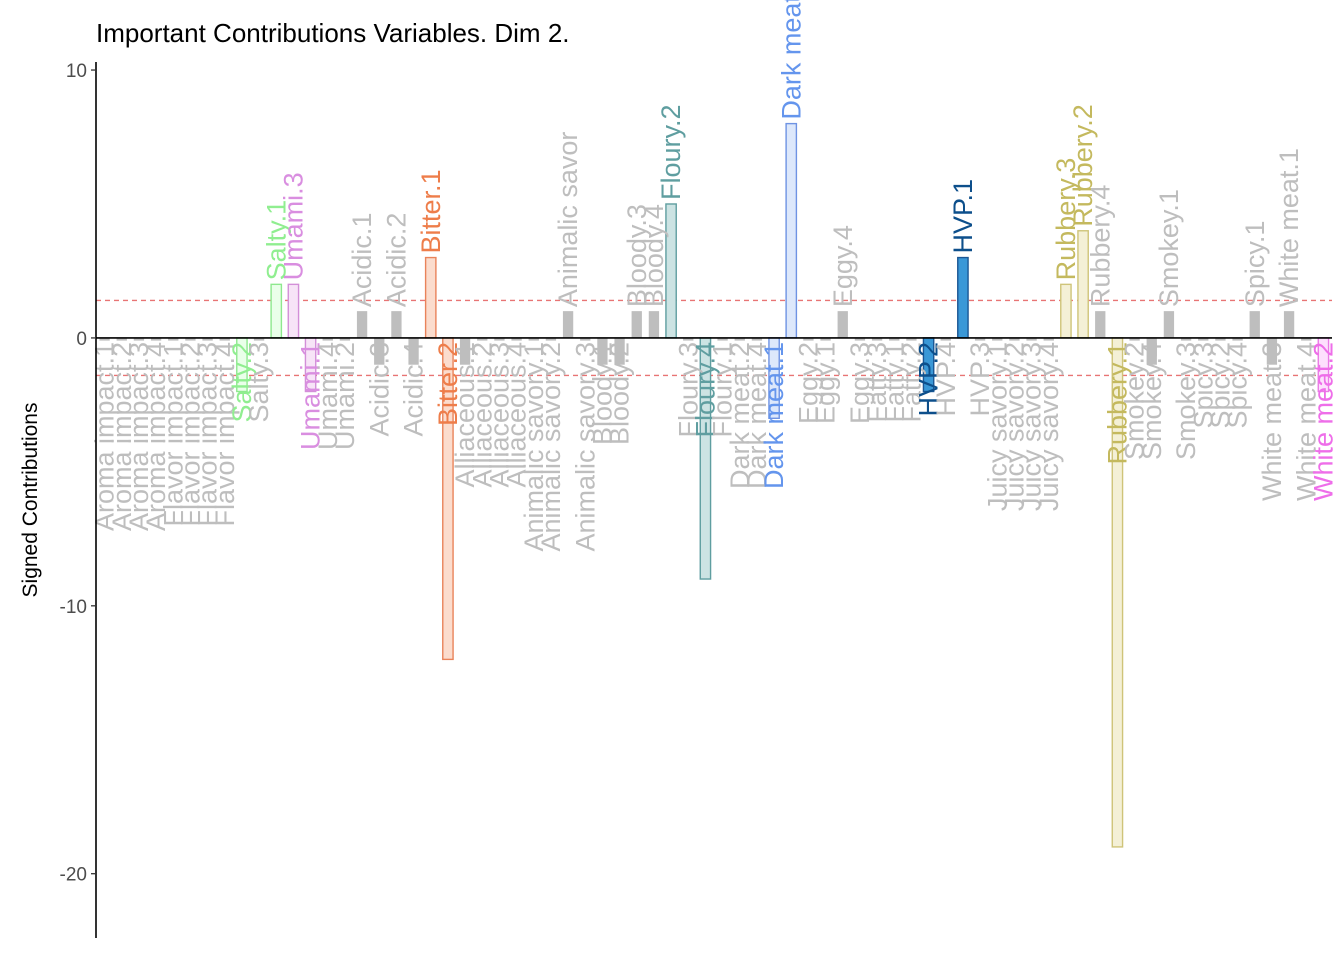  I want to click on y-tick-label: 0, so click(81, 339).